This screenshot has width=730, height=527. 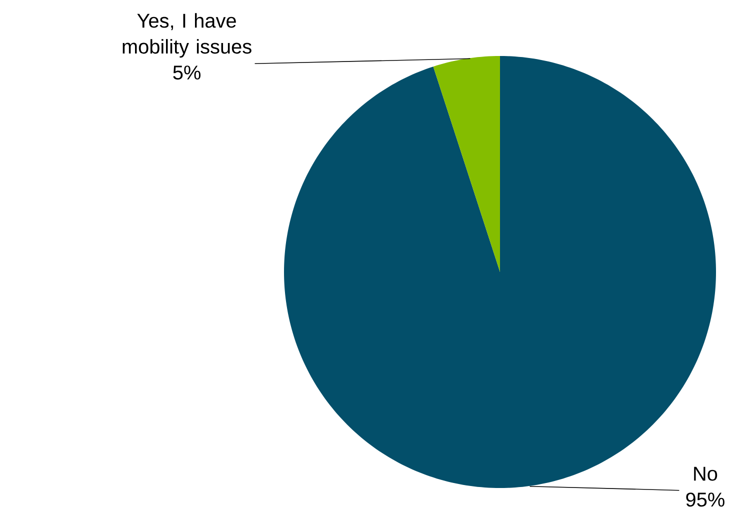 What do you see at coordinates (186, 73) in the screenshot?
I see `data-label: 5%` at bounding box center [186, 73].